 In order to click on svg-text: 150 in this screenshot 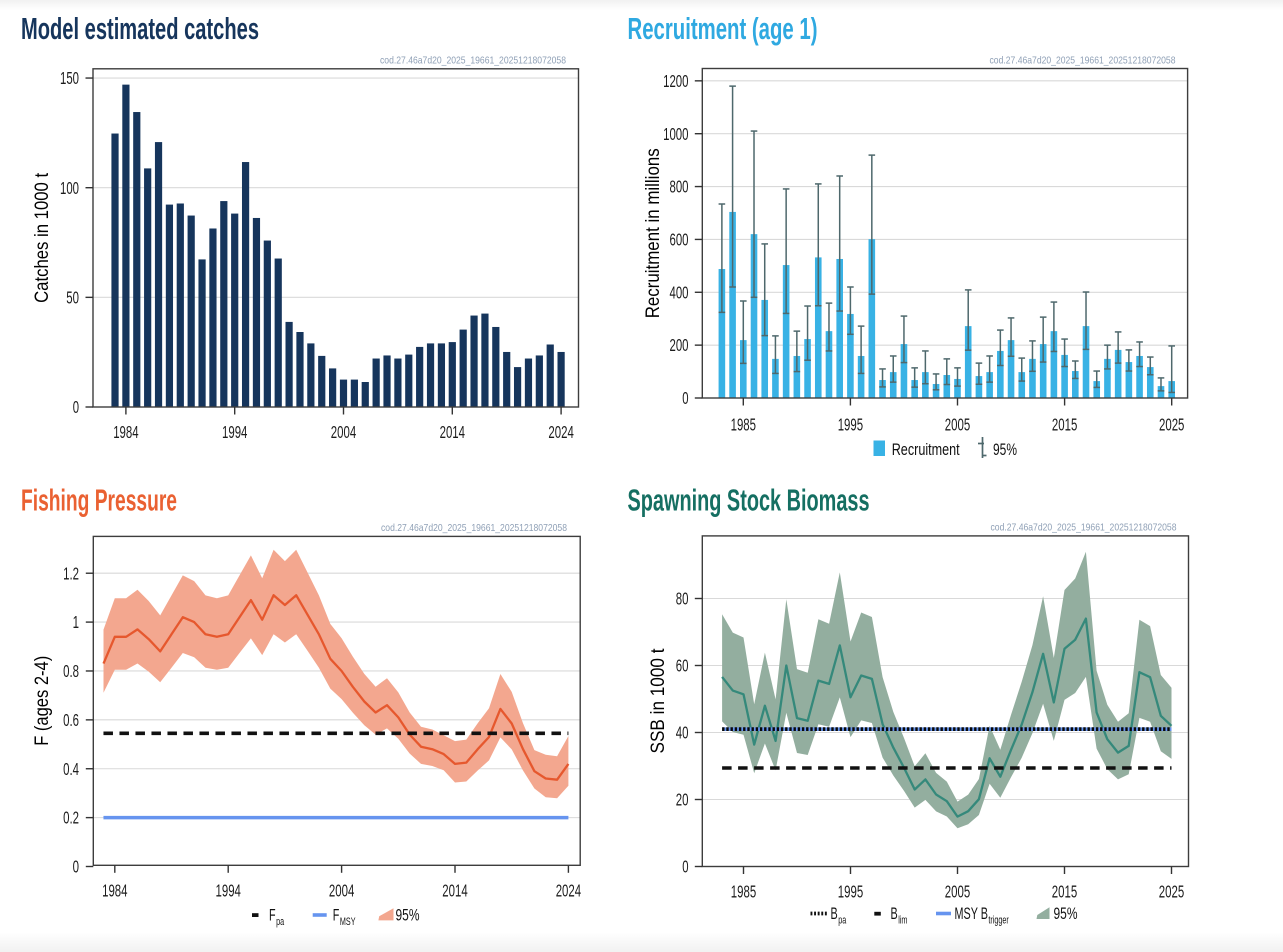, I will do `click(69, 78)`.